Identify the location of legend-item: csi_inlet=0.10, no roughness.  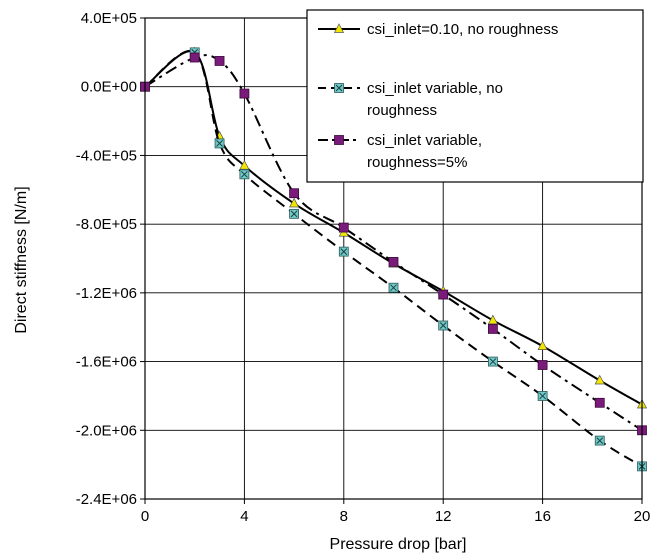
(438, 29).